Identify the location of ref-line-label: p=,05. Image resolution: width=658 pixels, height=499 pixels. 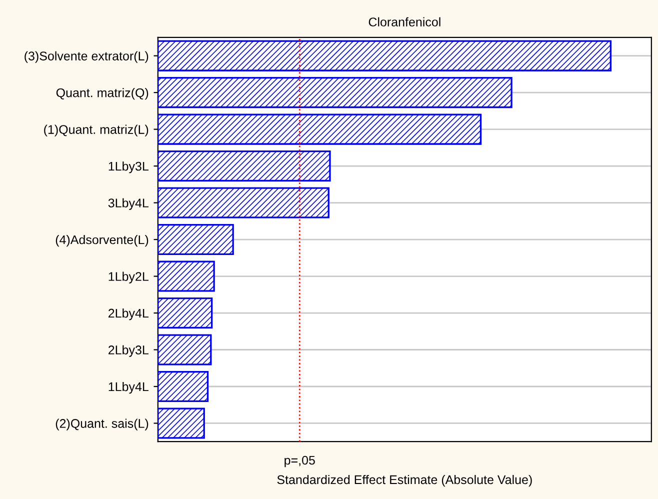
(299, 462).